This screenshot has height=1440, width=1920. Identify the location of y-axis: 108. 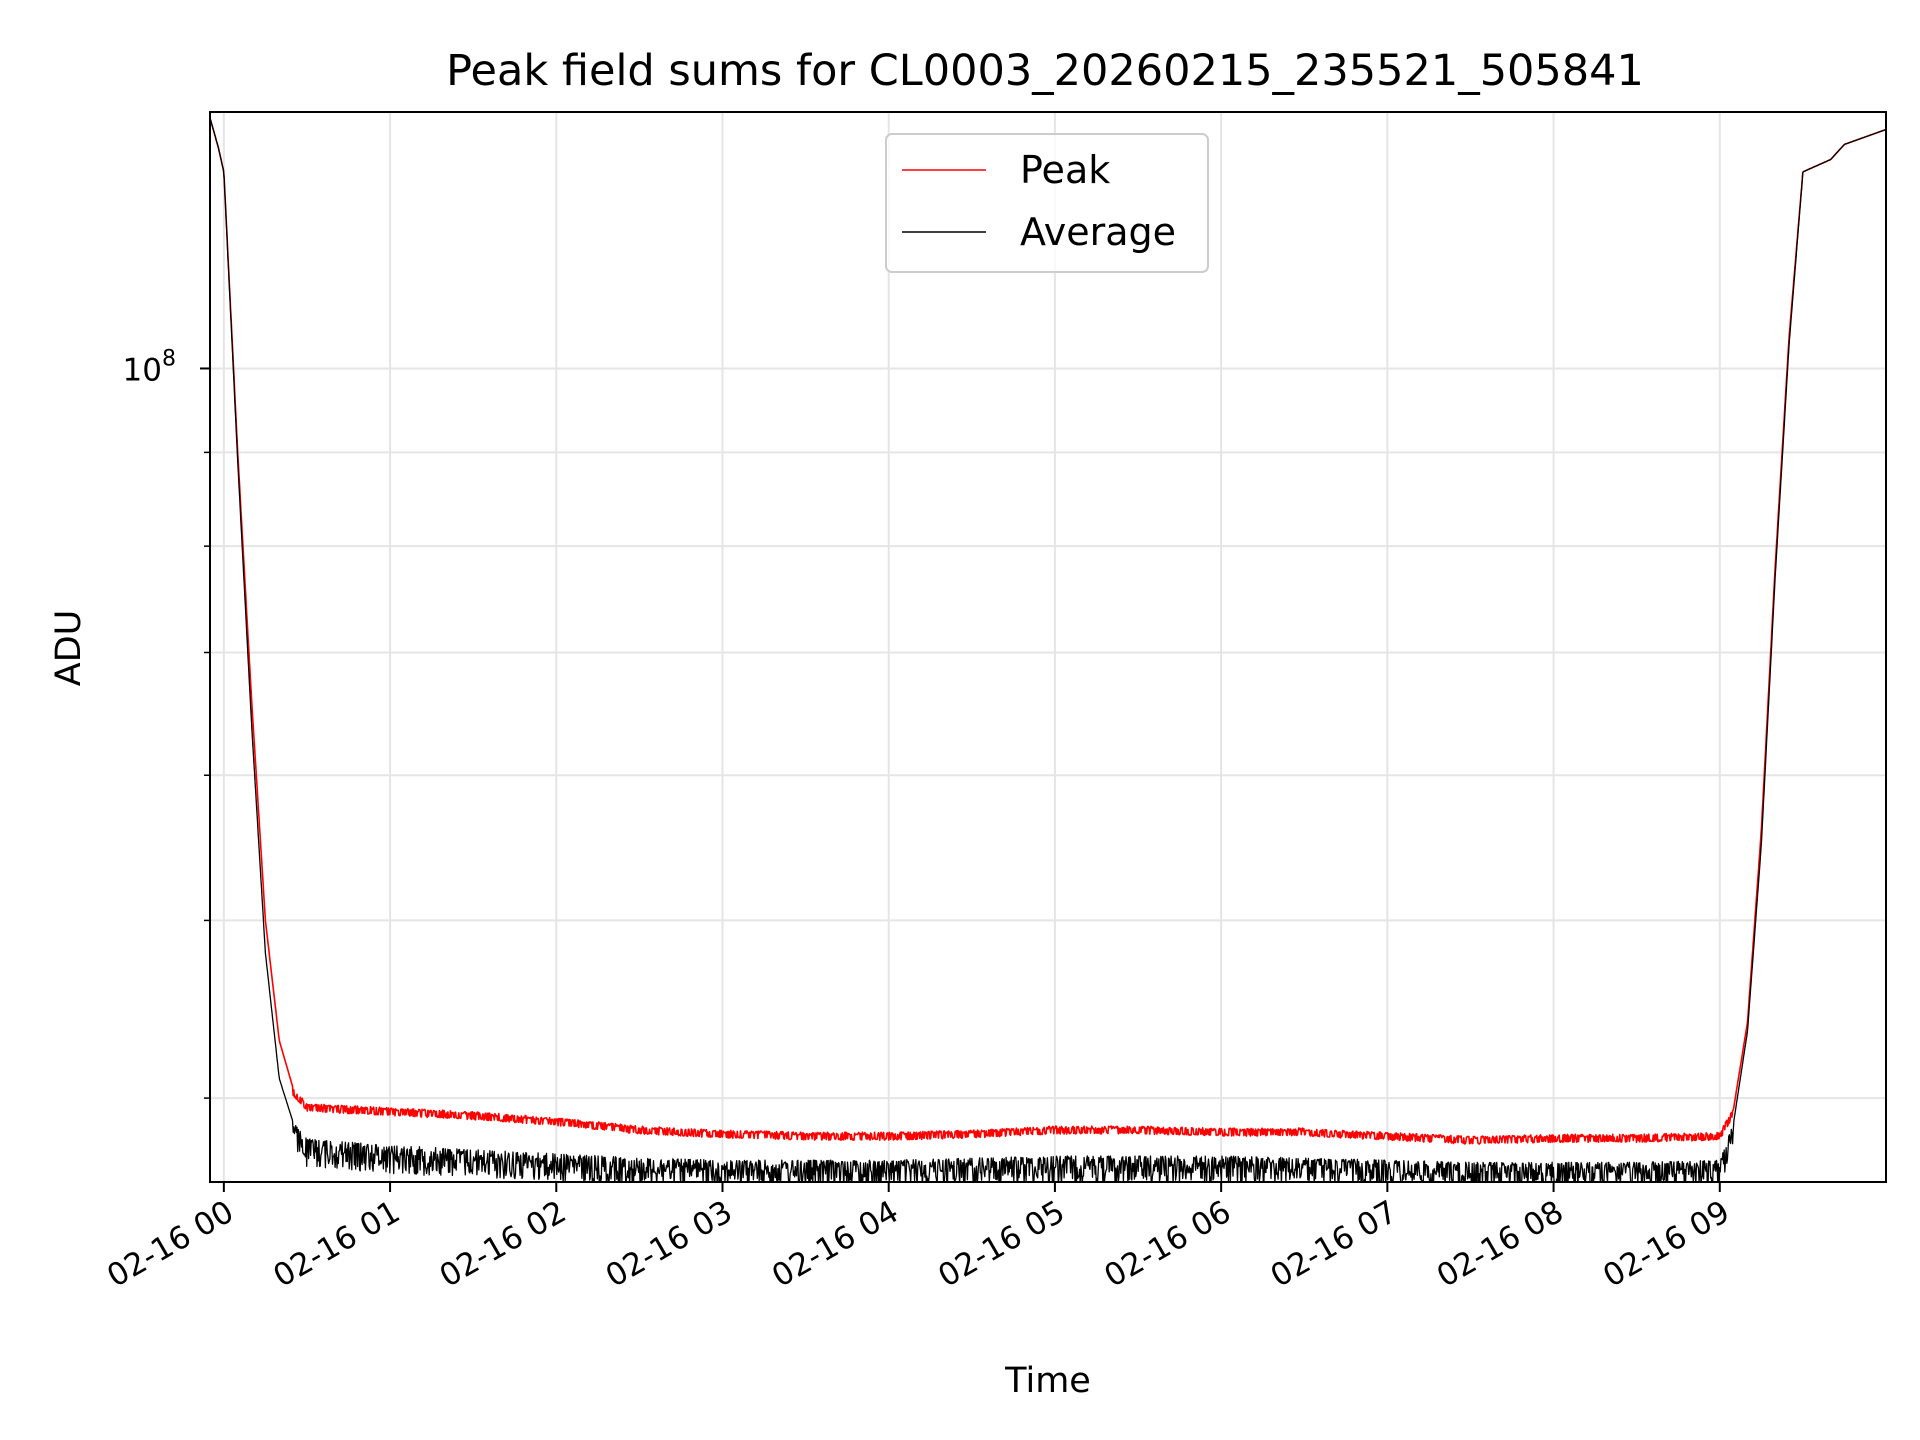
(166, 722).